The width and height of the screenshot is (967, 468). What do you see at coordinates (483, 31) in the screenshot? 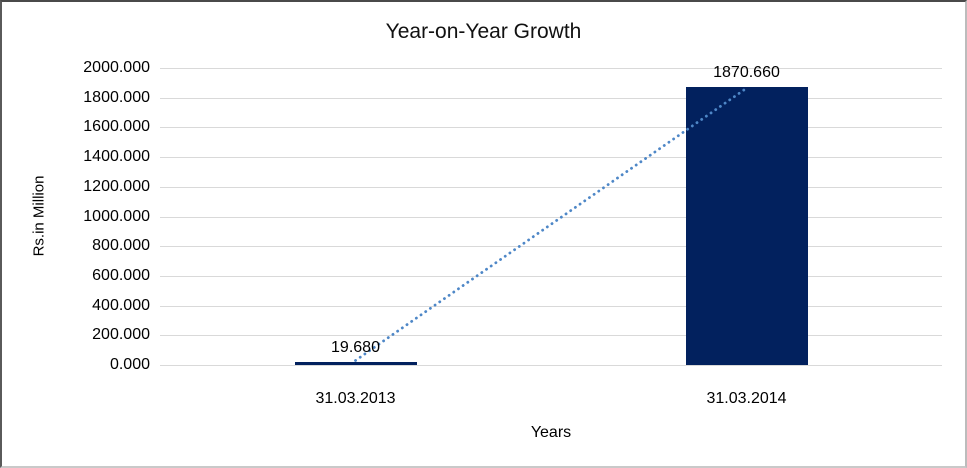
I see `chart-title: Year-on-Year Growth` at bounding box center [483, 31].